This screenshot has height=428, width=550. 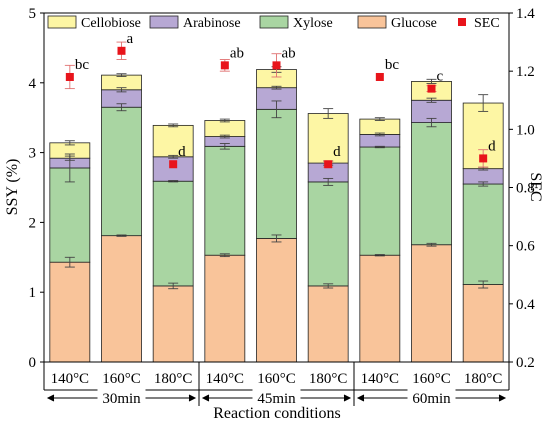 What do you see at coordinates (525, 130) in the screenshot?
I see `y2-tick-label: 1.0` at bounding box center [525, 130].